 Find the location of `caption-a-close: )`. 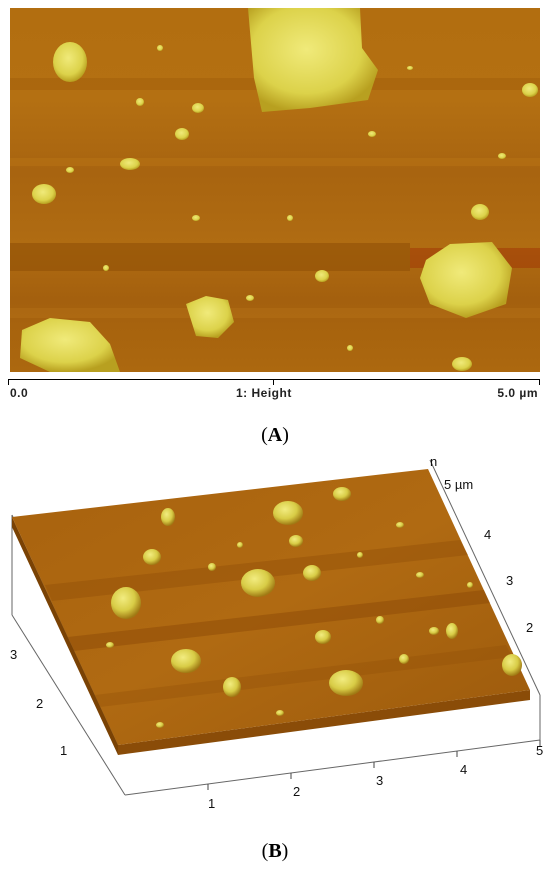

caption-a-close: ) is located at coordinates (285, 435).